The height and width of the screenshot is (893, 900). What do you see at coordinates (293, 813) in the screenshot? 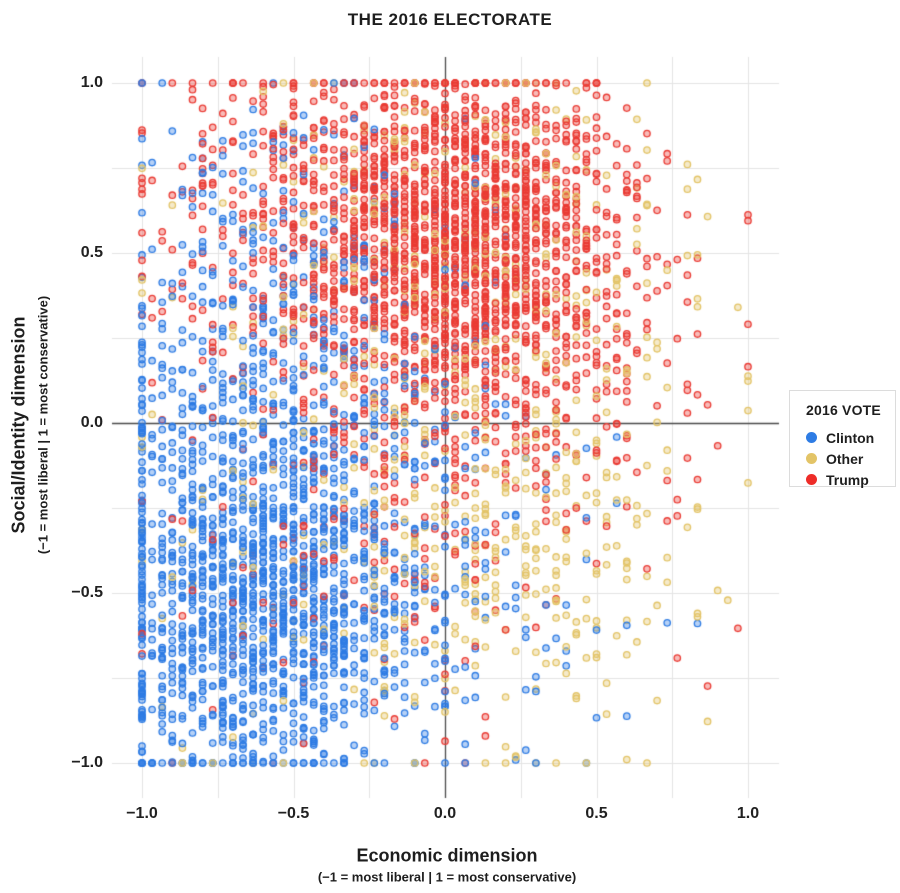
I see `x-tick-label: −0.5` at bounding box center [293, 813].